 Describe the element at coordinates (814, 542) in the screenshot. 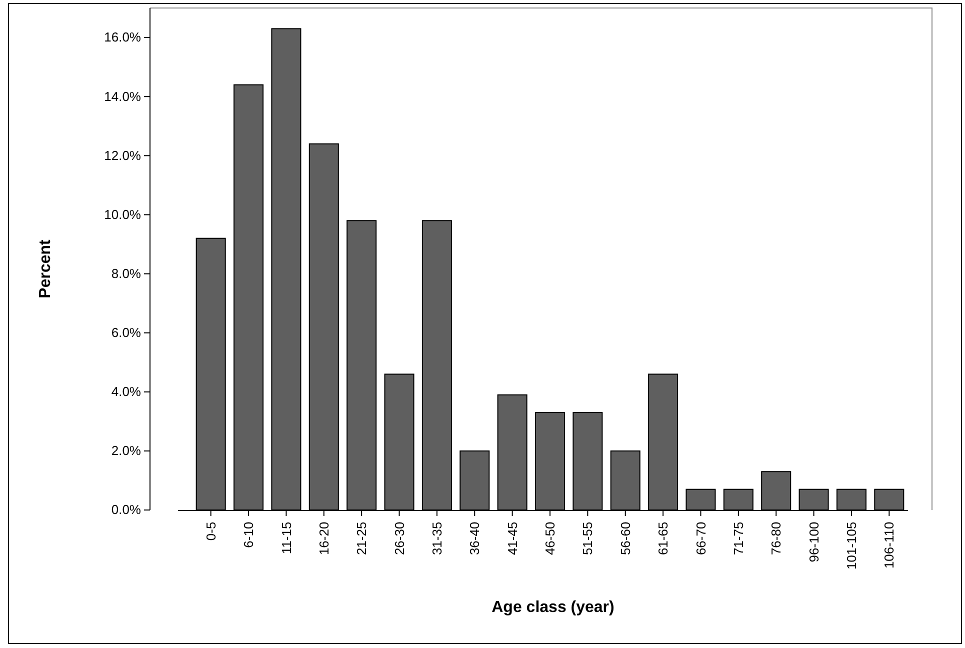

I see `x-tick-label: 96-100` at that location.